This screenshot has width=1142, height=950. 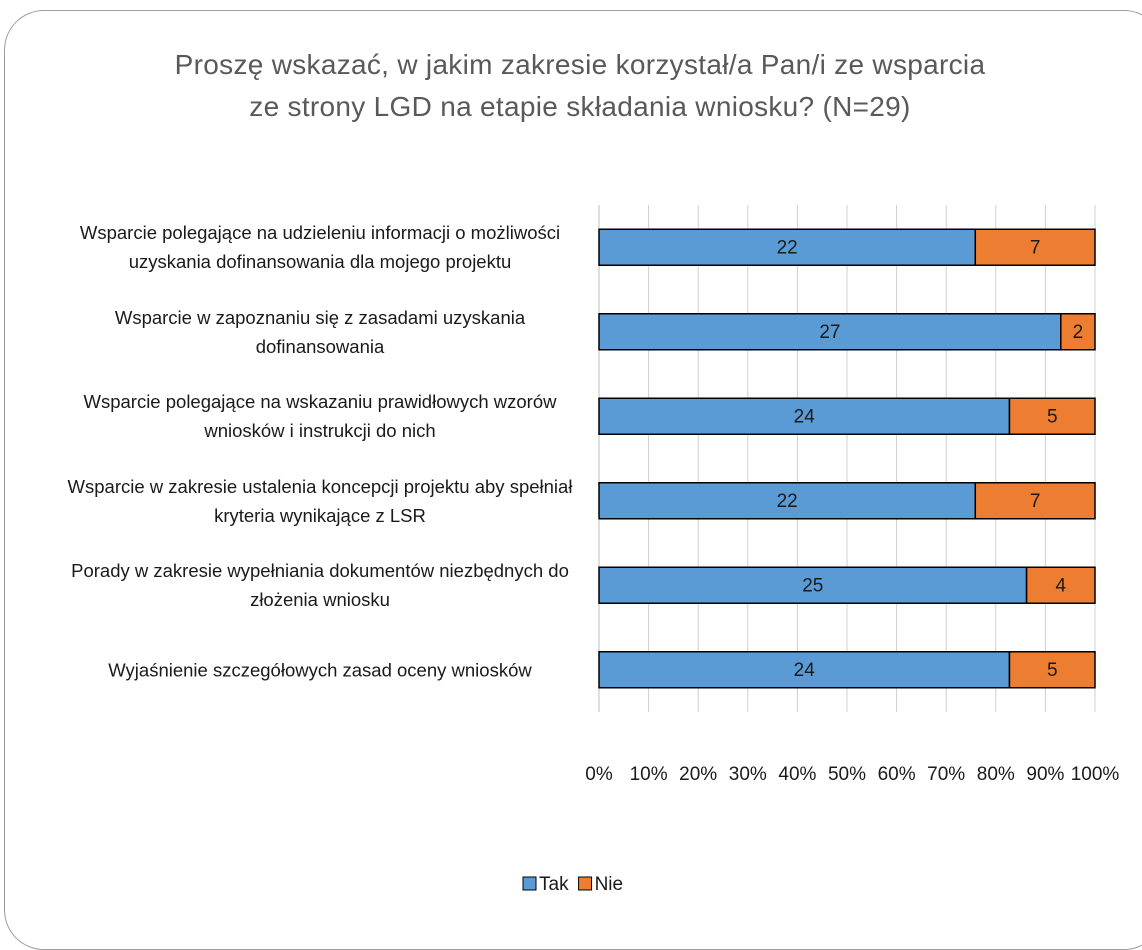 I want to click on value-label: 2, so click(x=1078, y=332).